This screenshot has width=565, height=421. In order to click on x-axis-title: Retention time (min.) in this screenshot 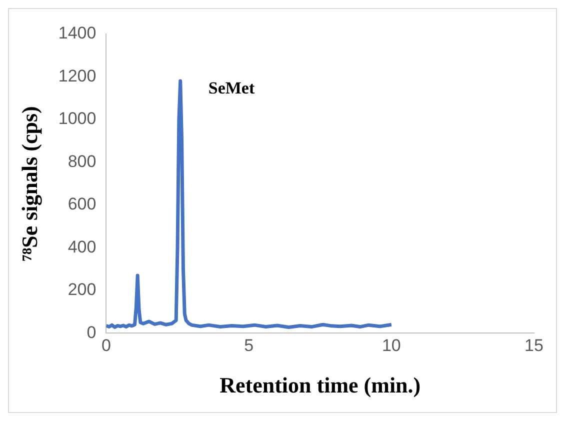, I will do `click(320, 385)`.